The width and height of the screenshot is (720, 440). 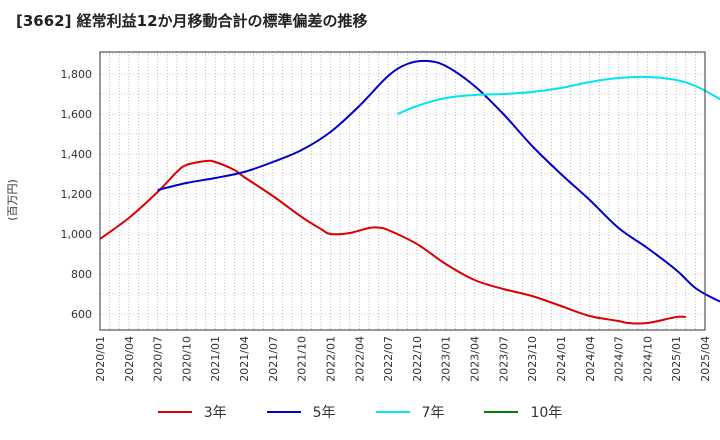 I want to click on x-tick-label: 2022/04, so click(x=359, y=359).